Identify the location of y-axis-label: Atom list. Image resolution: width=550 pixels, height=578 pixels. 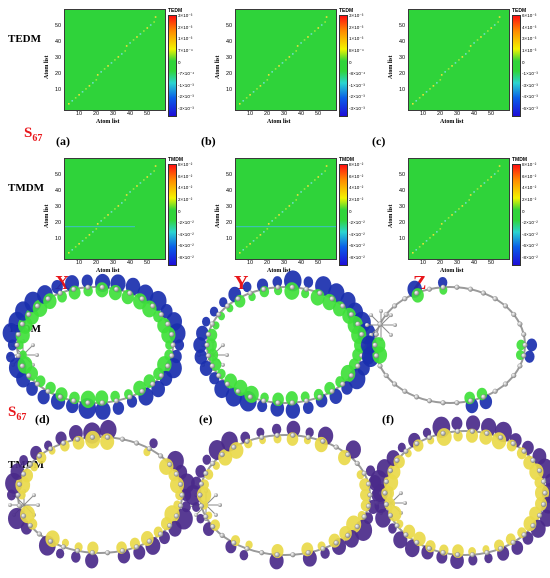
(391, 216).